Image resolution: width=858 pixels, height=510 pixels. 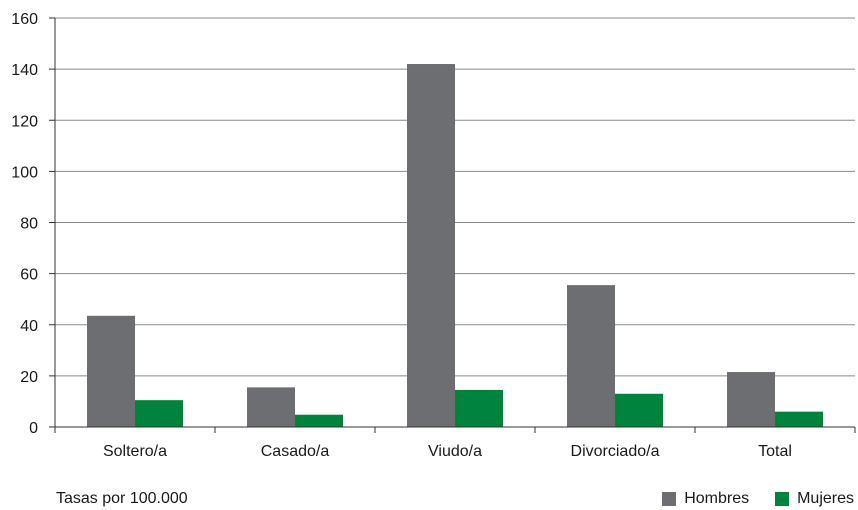 What do you see at coordinates (29, 326) in the screenshot?
I see `y-tick-label: 40` at bounding box center [29, 326].